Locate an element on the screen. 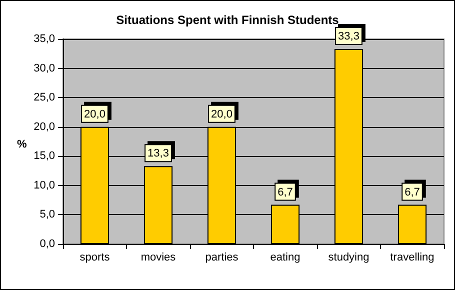 This screenshot has width=455, height=290. x-tick-label: parties is located at coordinates (222, 258).